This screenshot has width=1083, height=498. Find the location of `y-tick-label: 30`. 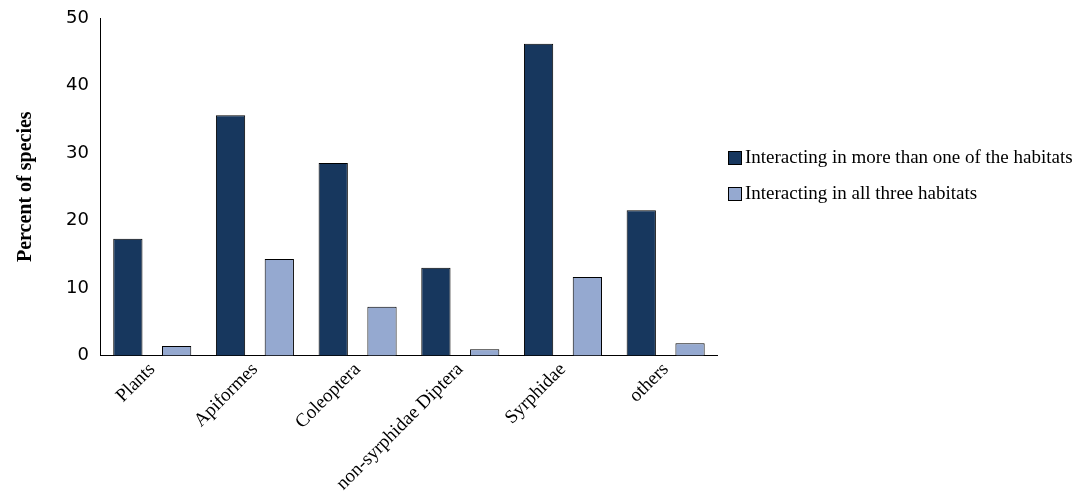

y-tick-label: 30 is located at coordinates (77, 151).